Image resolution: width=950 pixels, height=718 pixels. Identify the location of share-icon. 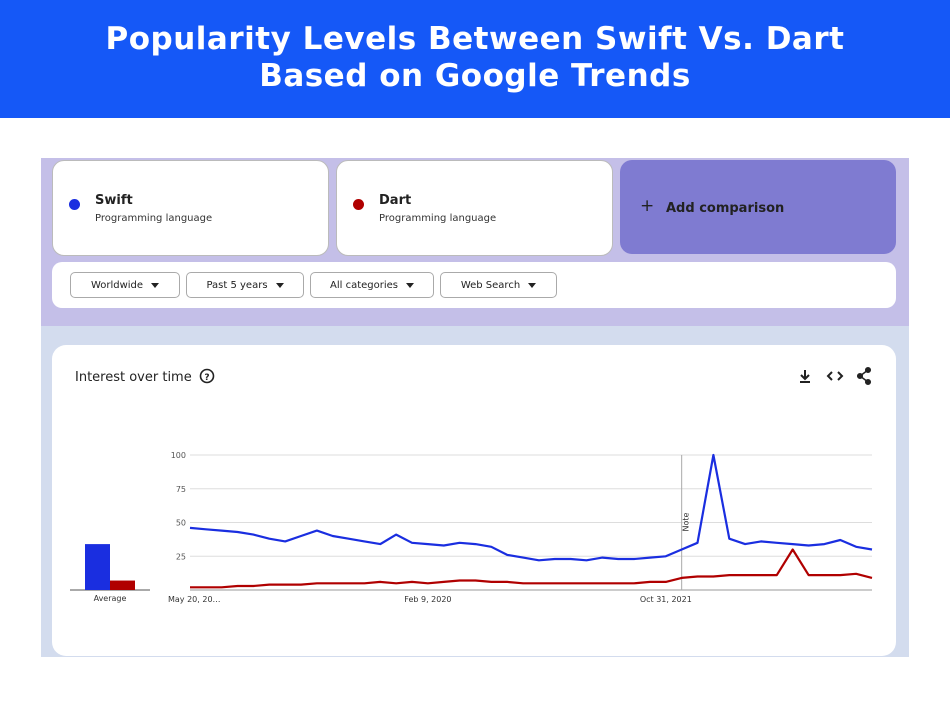
(864, 376).